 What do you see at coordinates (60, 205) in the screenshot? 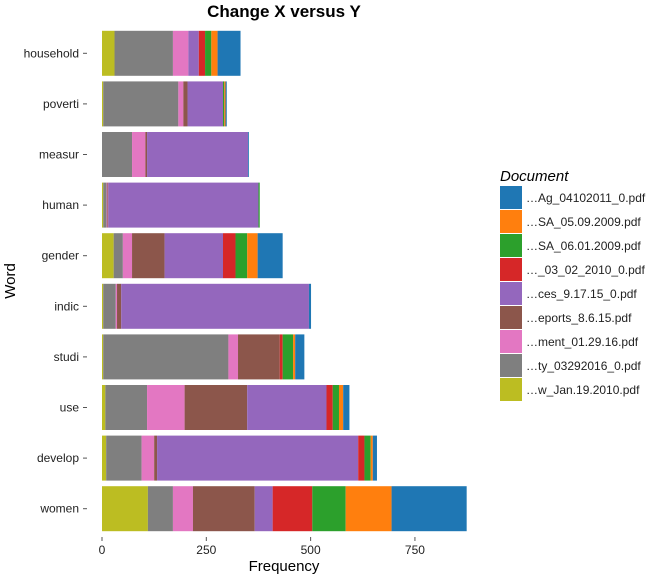
I see `y-tick-label: human` at bounding box center [60, 205].